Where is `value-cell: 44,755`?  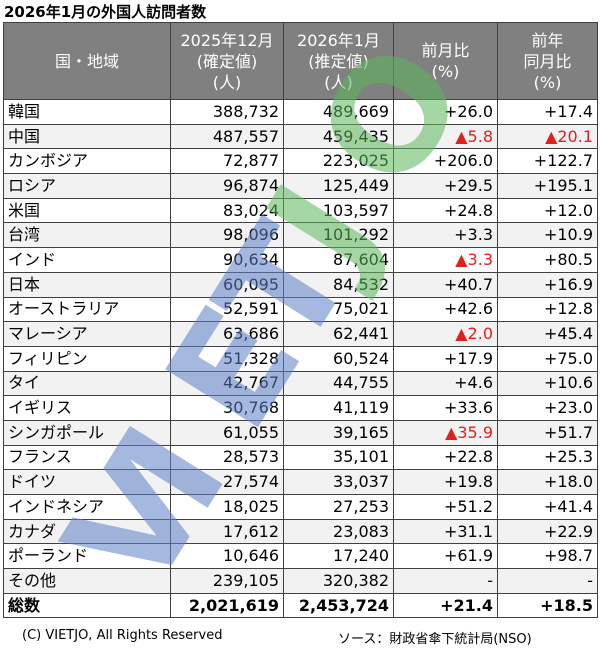
value-cell: 44,755 is located at coordinates (338, 383).